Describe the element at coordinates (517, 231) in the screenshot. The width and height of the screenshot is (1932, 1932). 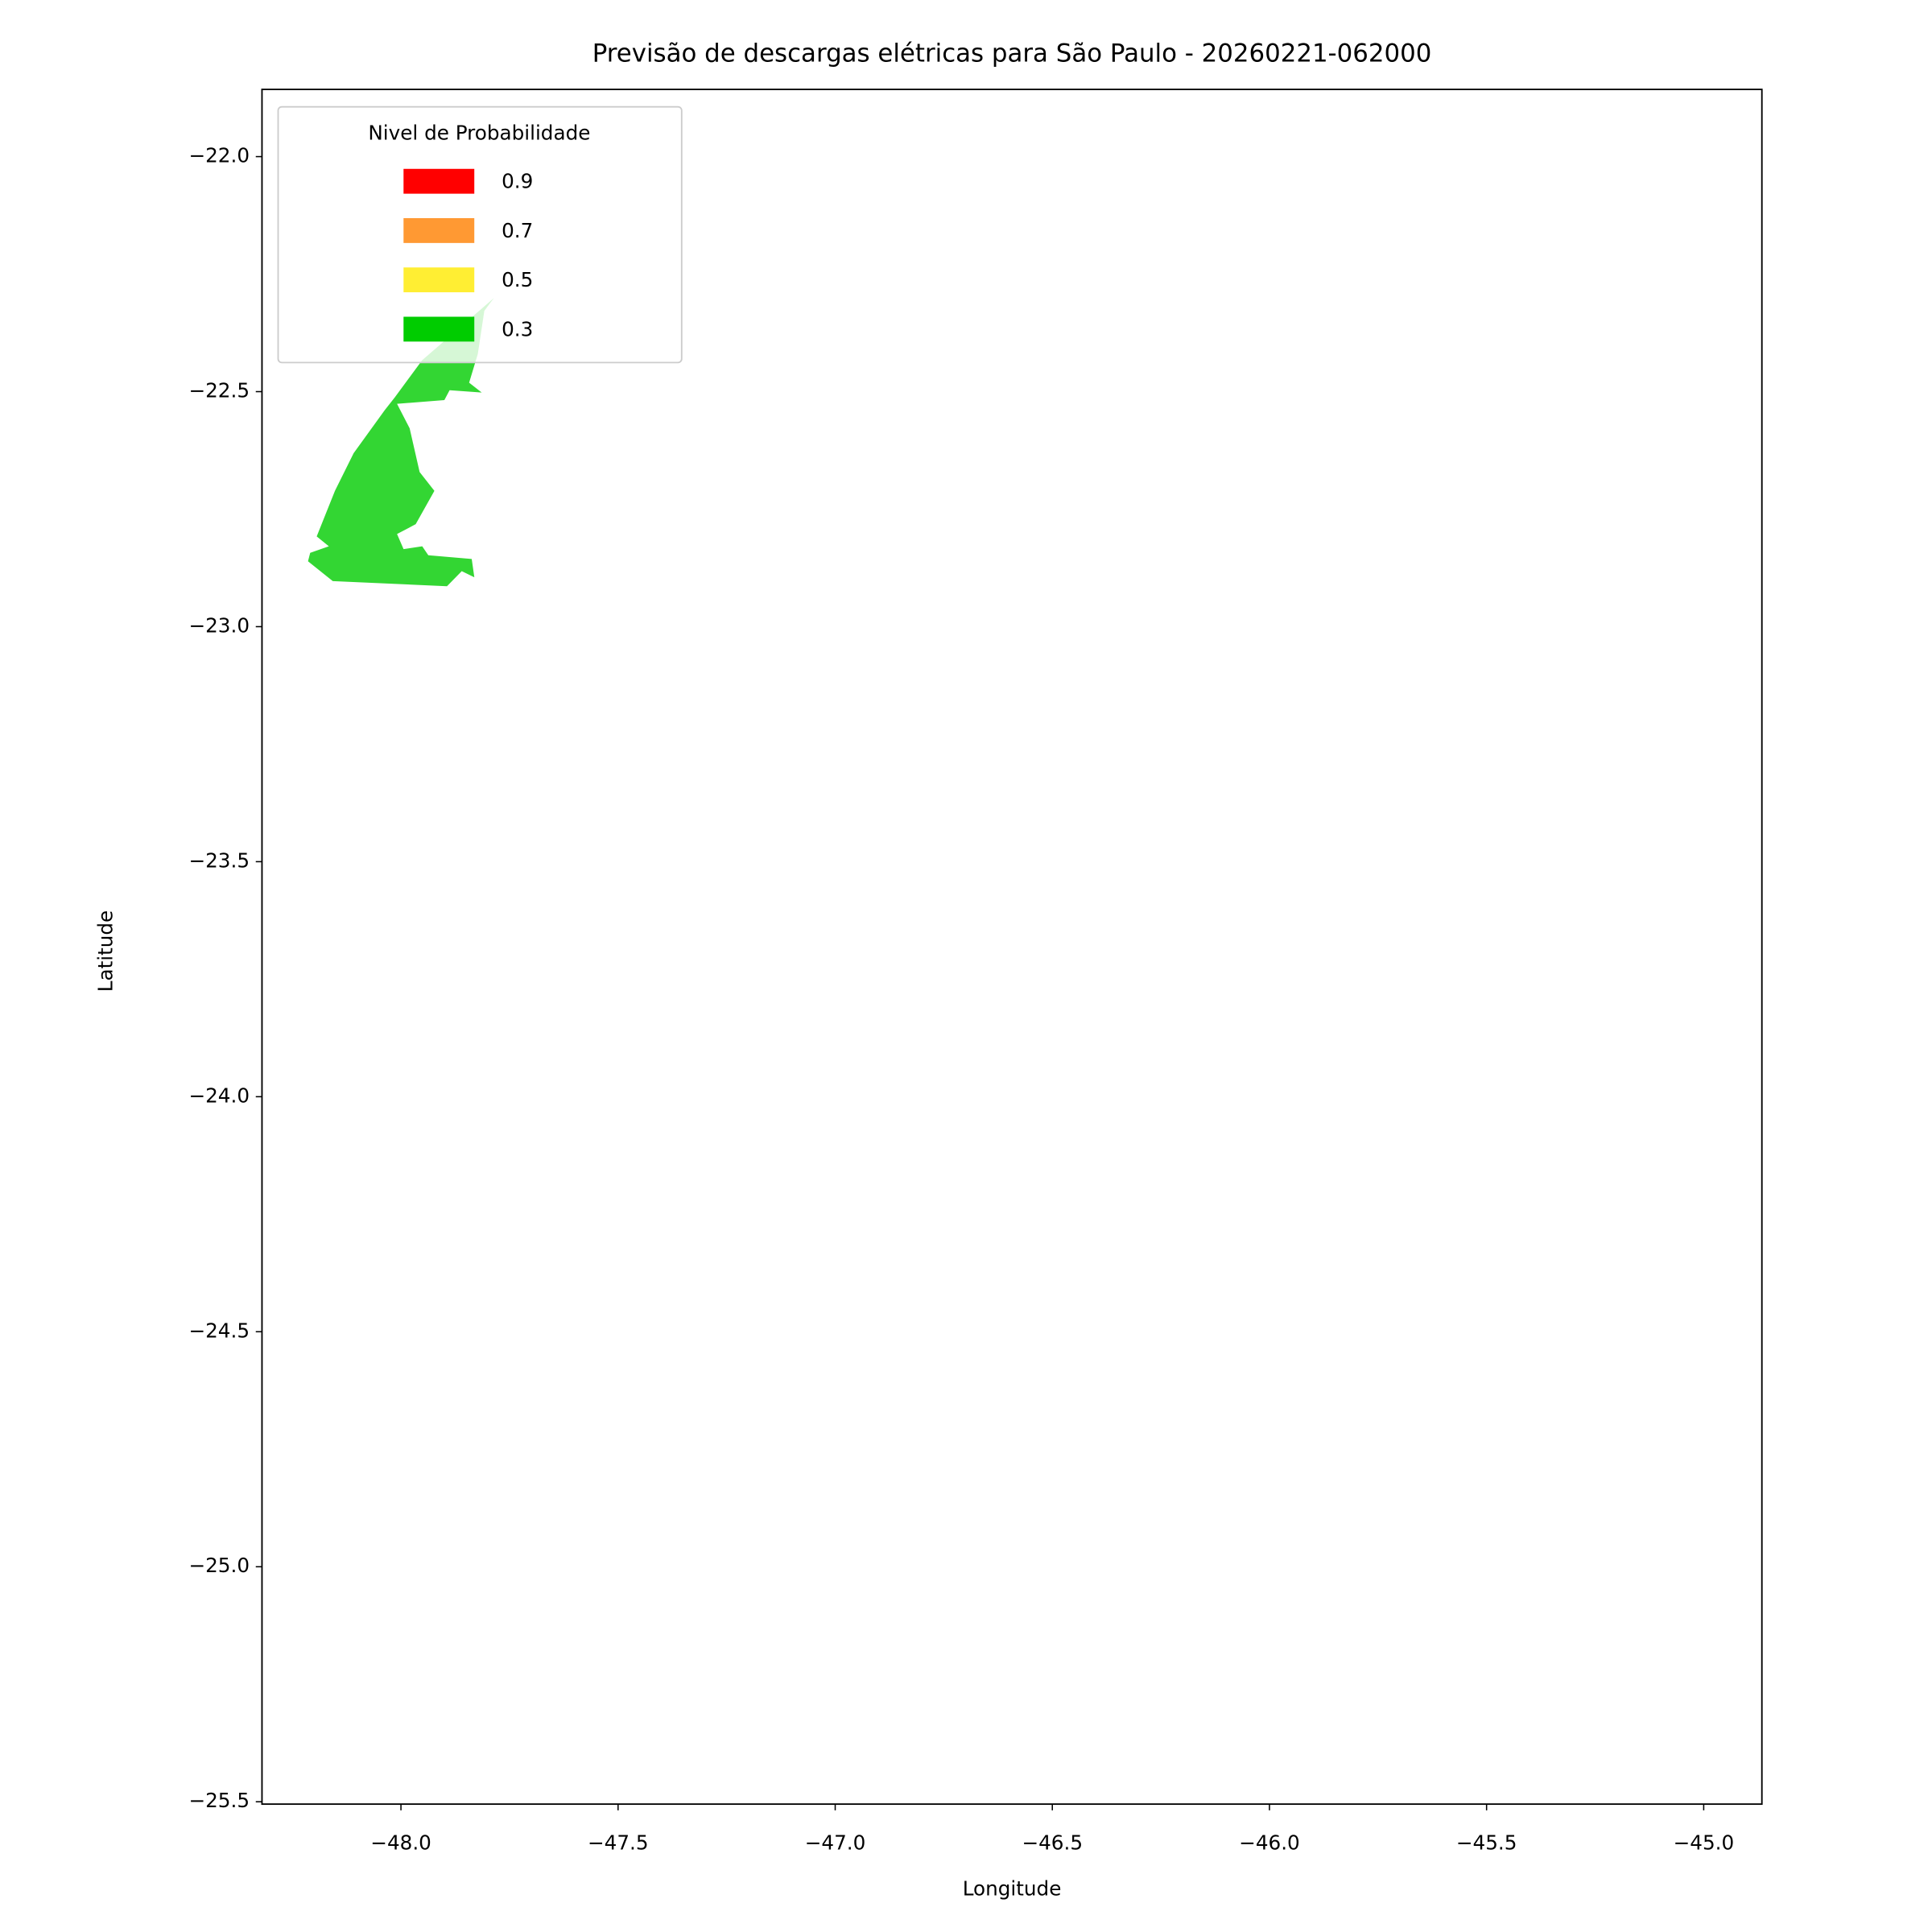
I see `legend-label: 0.7` at that location.